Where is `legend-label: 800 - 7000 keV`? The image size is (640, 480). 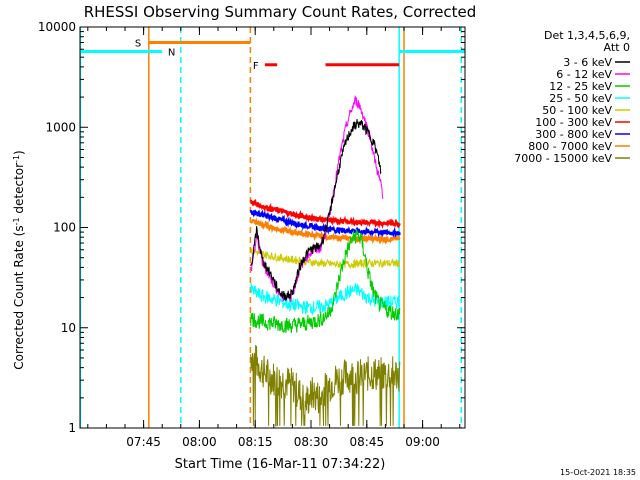 legend-label: 800 - 7000 keV is located at coordinates (570, 146).